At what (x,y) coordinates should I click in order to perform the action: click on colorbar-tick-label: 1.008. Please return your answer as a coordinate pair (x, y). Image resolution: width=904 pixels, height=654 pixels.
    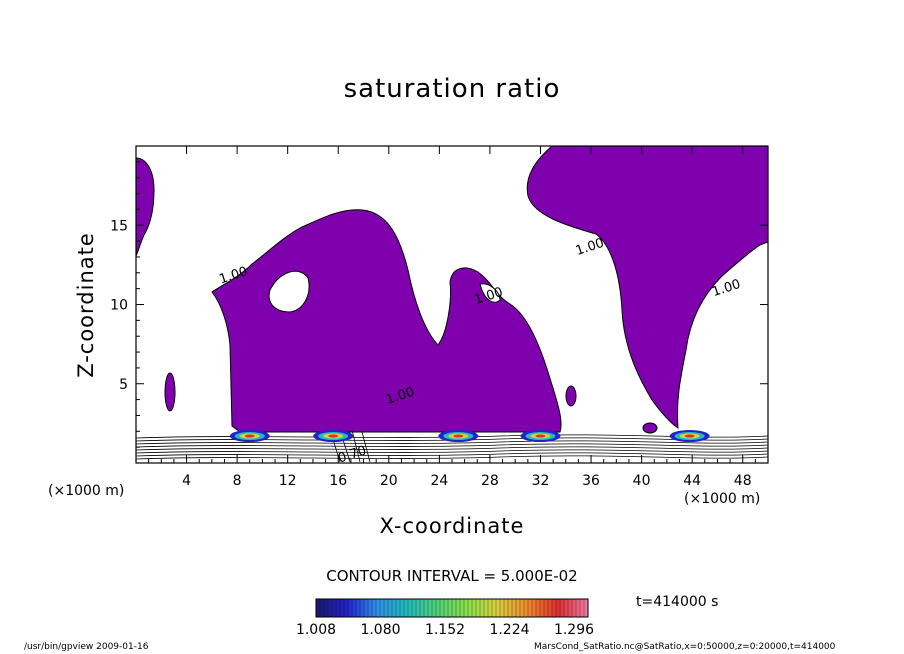
    Looking at the image, I should click on (316, 630).